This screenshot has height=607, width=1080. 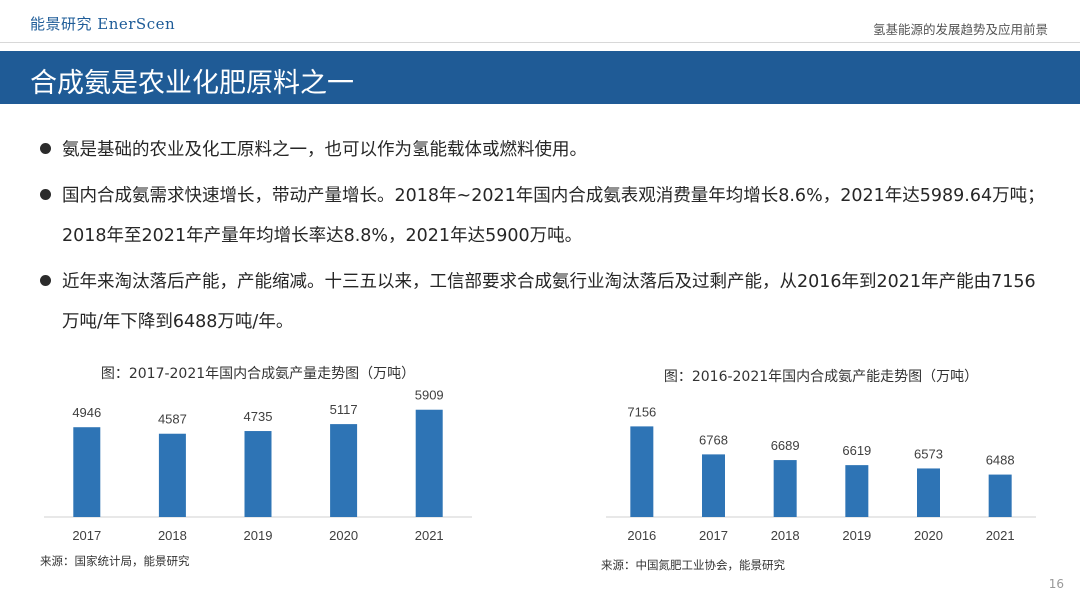 What do you see at coordinates (641, 411) in the screenshot?
I see `data-label: 7156` at bounding box center [641, 411].